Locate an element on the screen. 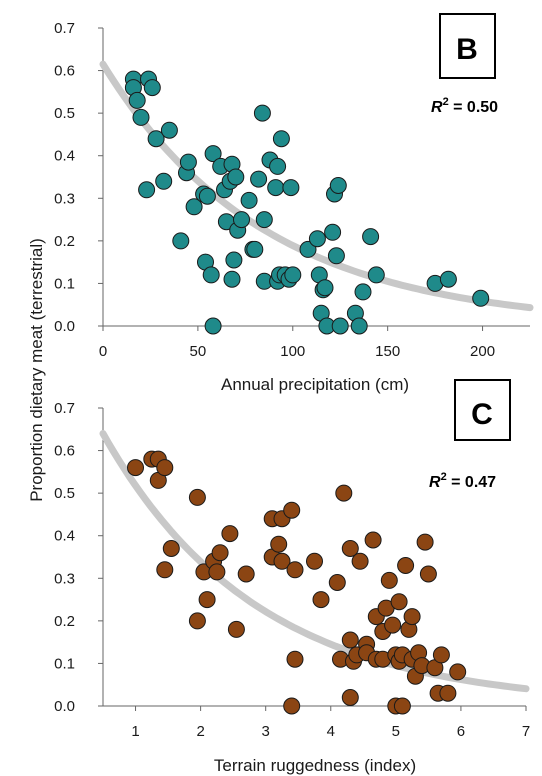  x-axis-label: Terrain ruggedness (index) is located at coordinates (315, 765).